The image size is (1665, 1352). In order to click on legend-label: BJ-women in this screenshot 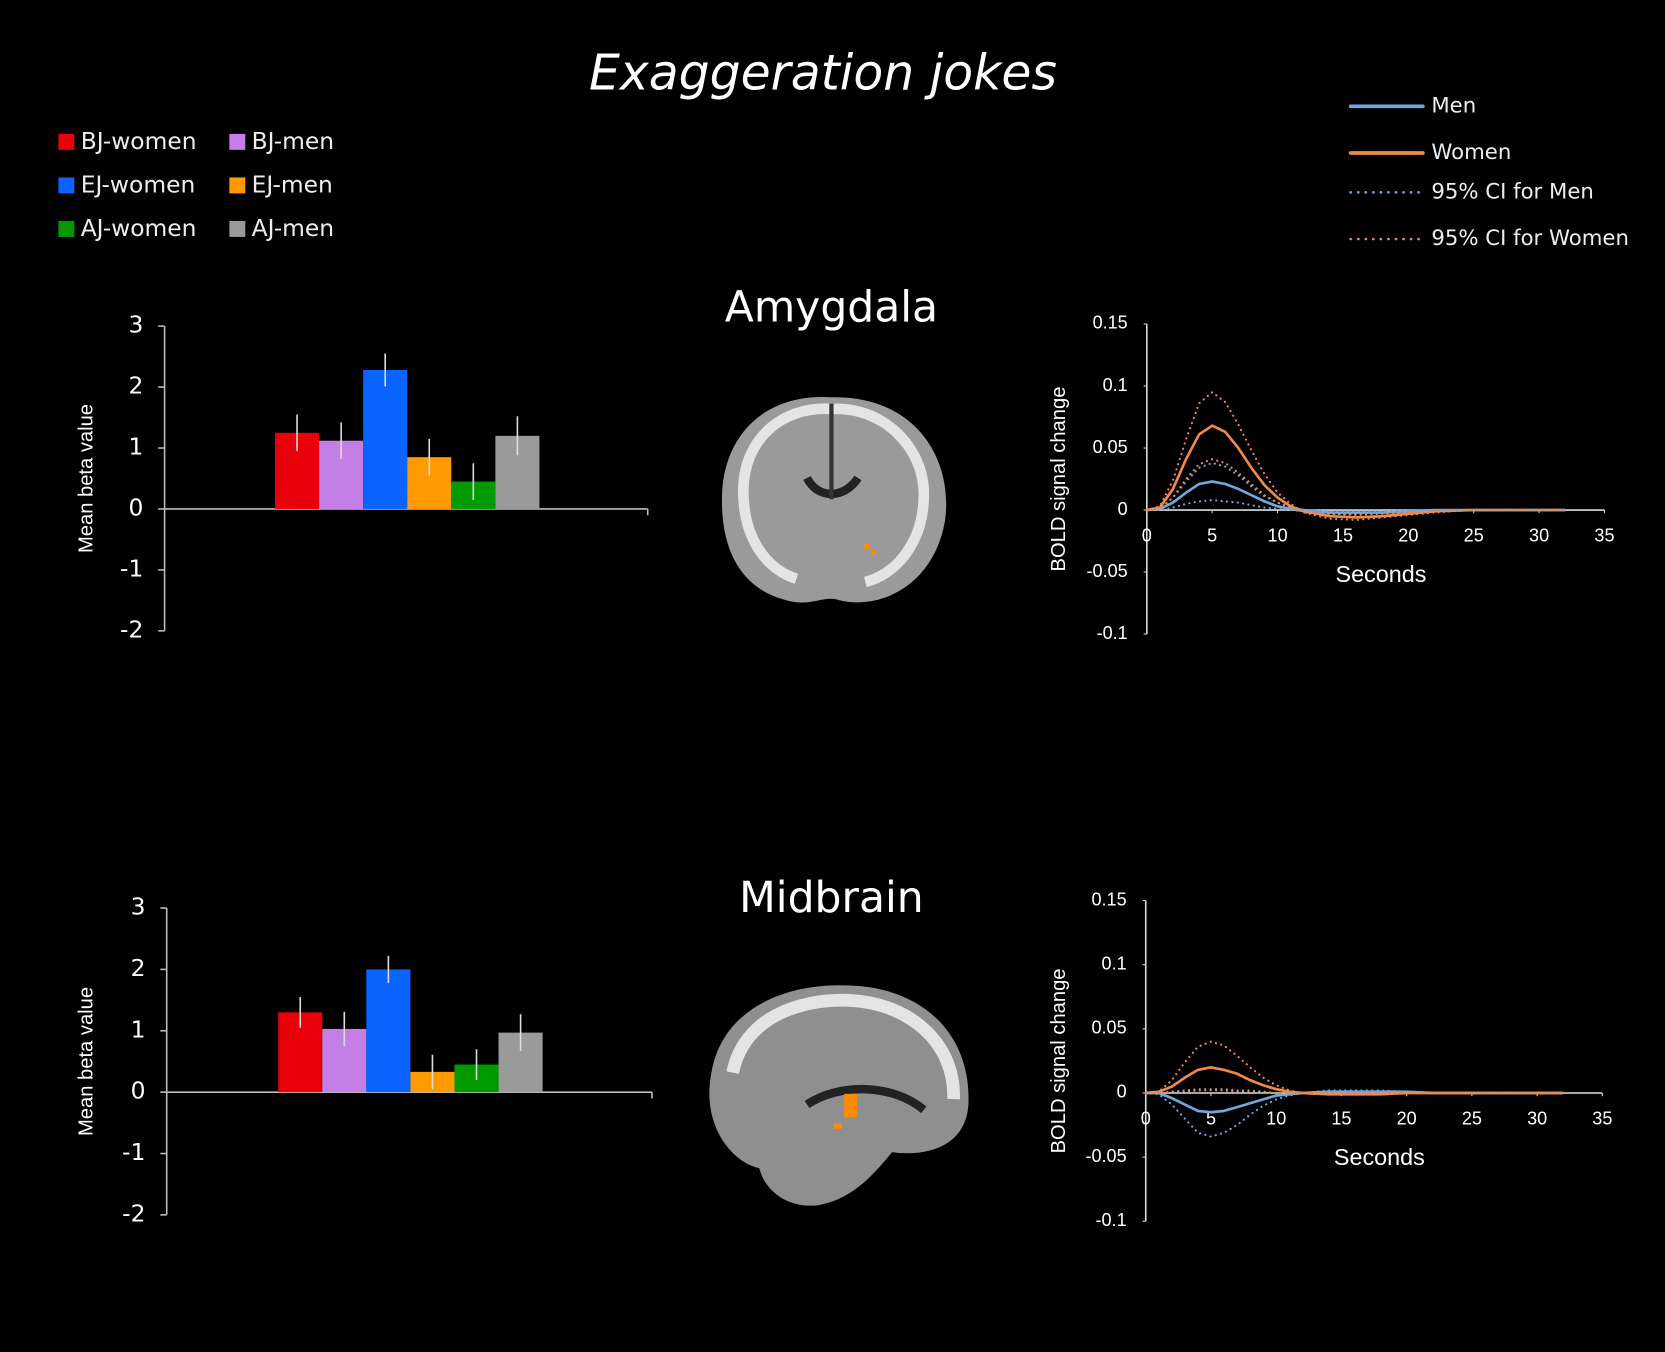, I will do `click(139, 141)`.